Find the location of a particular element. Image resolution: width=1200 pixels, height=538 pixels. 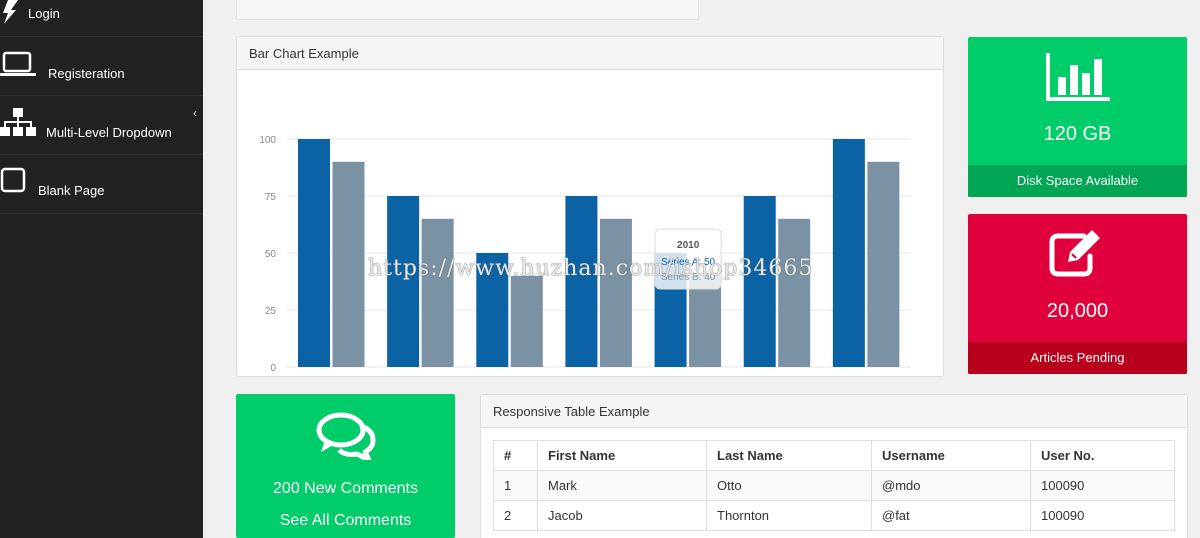

comments-box: 200 New Comments See All Comments is located at coordinates (345, 466).